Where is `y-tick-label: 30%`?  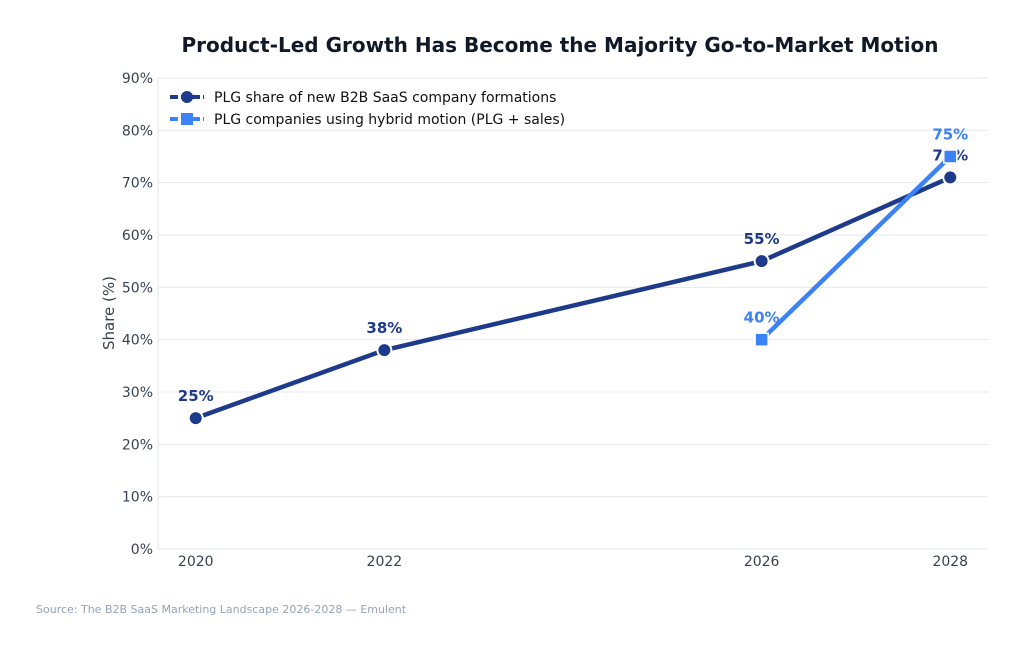 y-tick-label: 30% is located at coordinates (137, 393).